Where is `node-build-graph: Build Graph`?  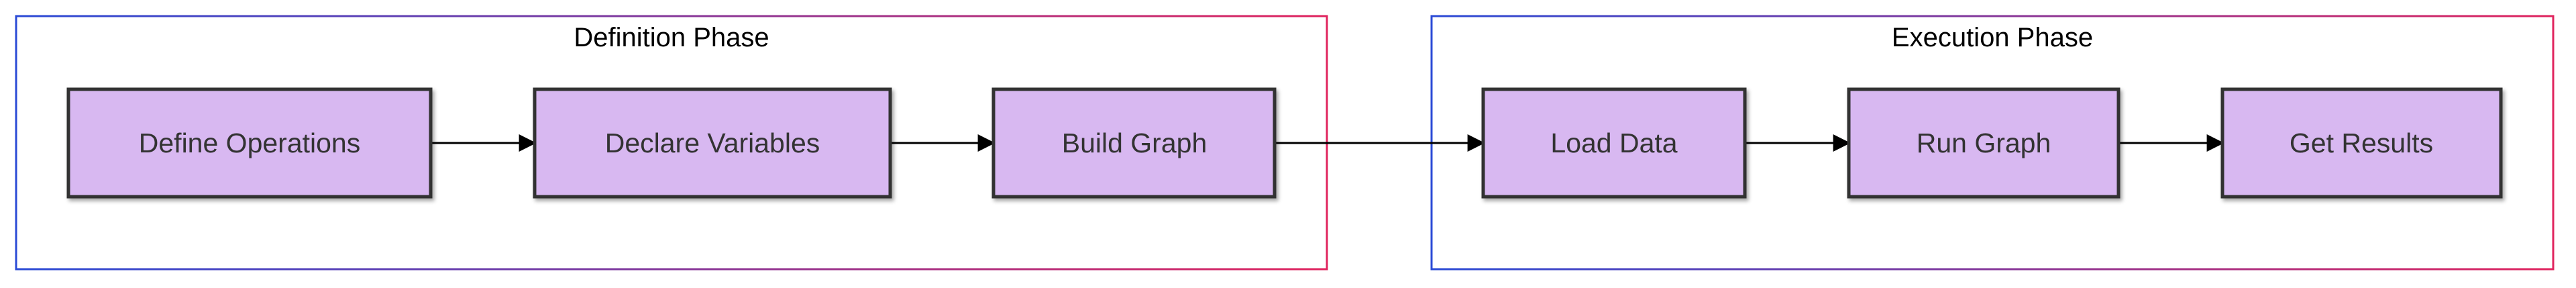
node-build-graph: Build Graph is located at coordinates (1134, 143).